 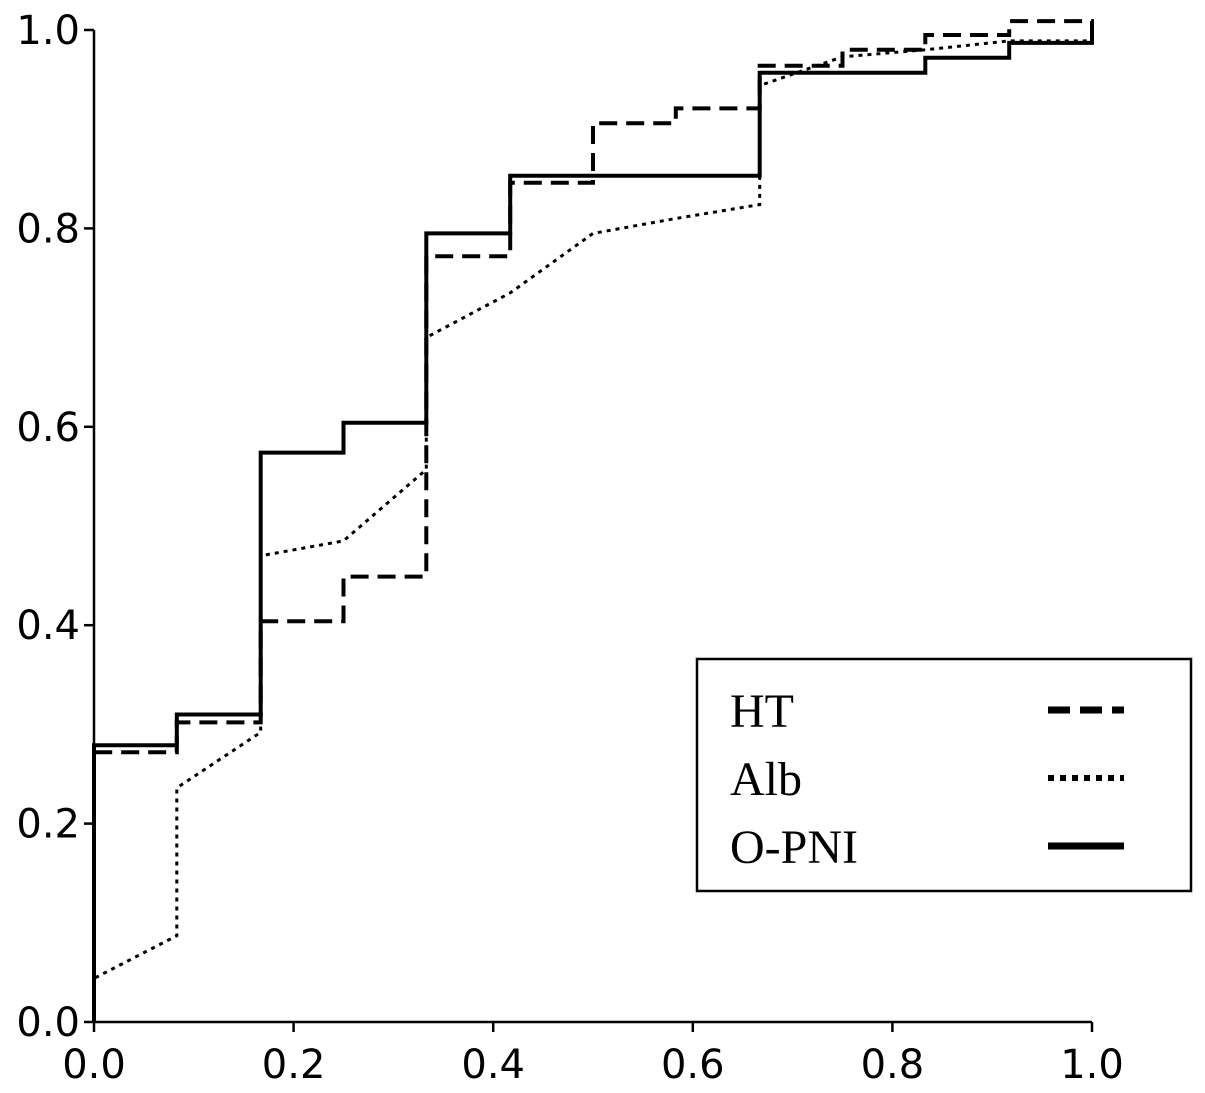 What do you see at coordinates (94, 1065) in the screenshot?
I see `x-tick-label: 0.0` at bounding box center [94, 1065].